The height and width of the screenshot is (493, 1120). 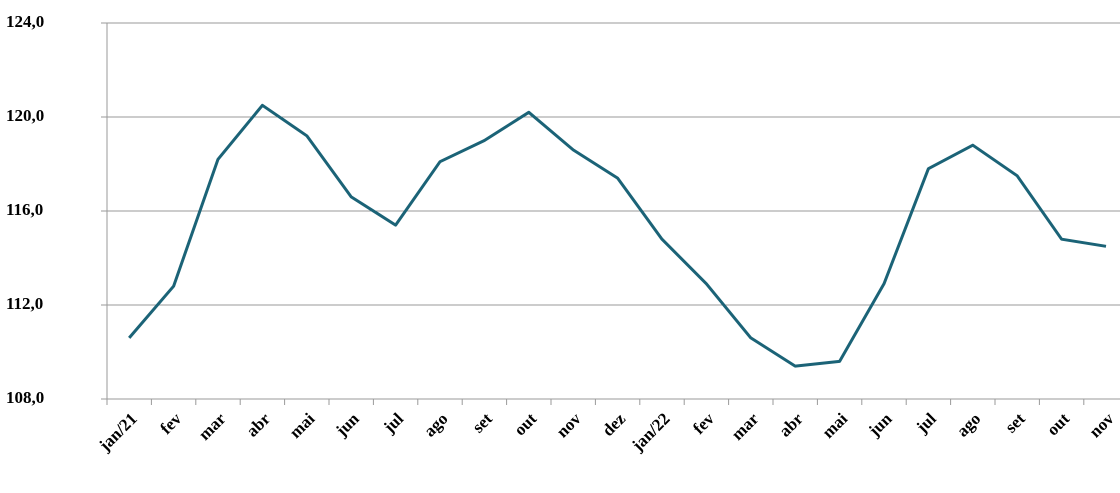 I want to click on y-tick-label: 108,0, so click(x=25, y=397).